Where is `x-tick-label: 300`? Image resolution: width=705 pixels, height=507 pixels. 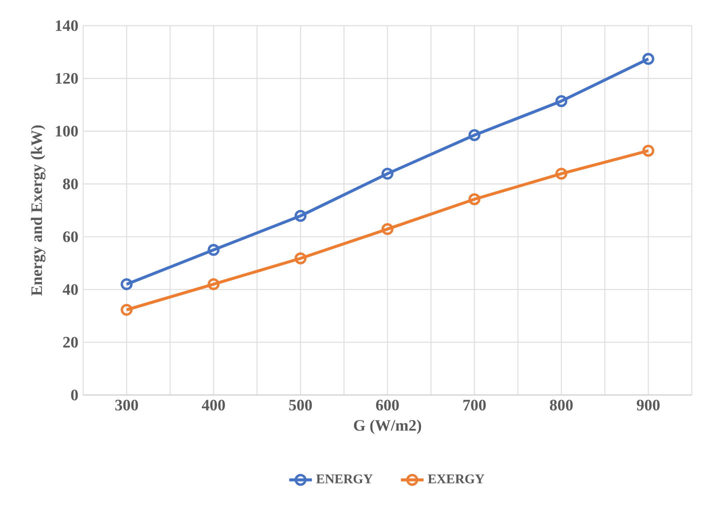
x-tick-label: 300 is located at coordinates (126, 405).